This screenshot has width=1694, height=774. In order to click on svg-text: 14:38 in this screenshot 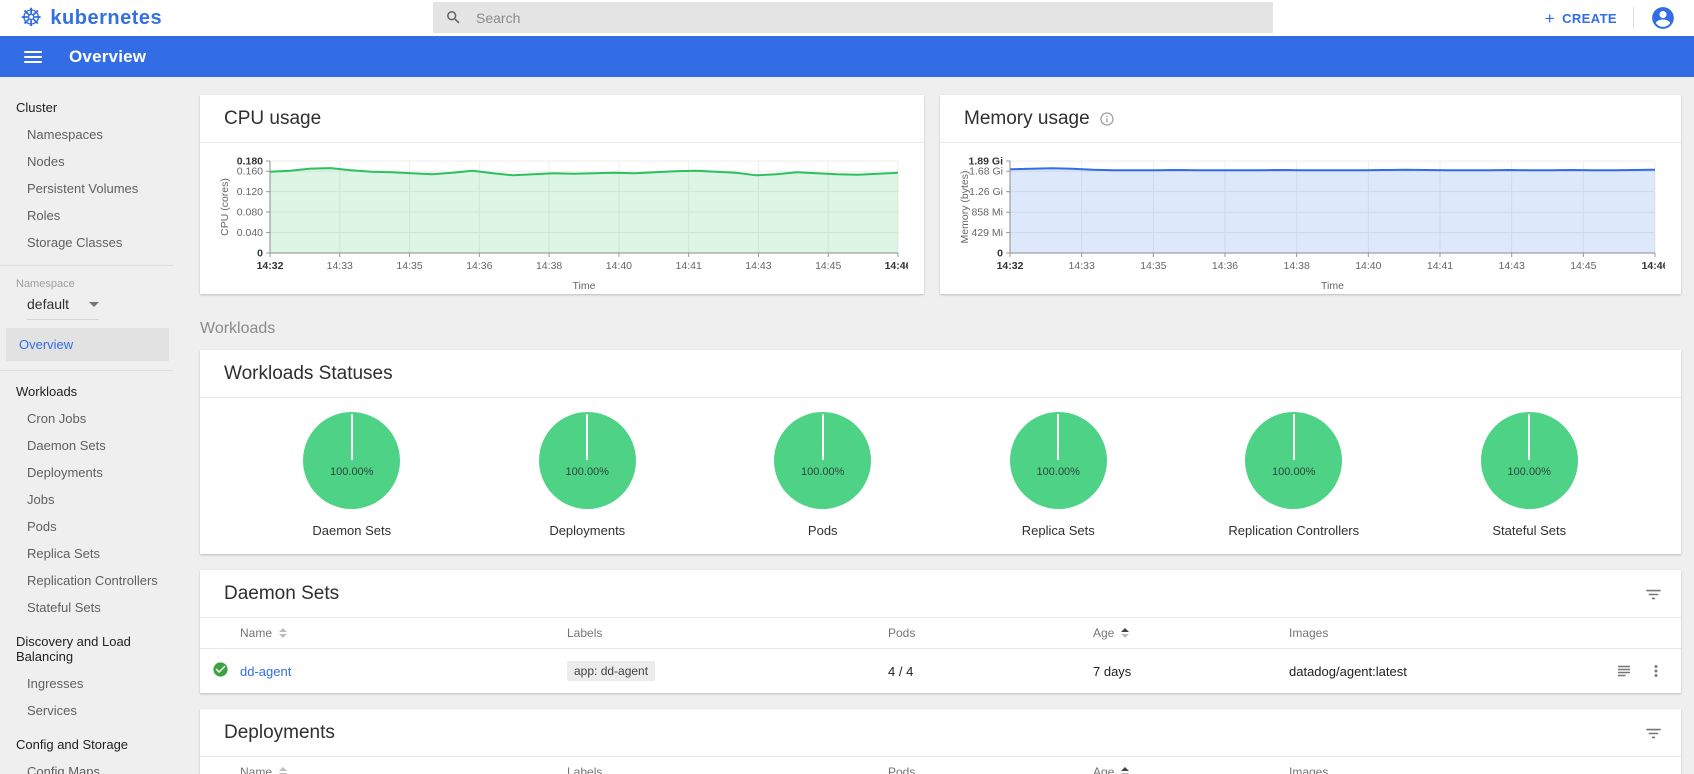, I will do `click(549, 266)`.